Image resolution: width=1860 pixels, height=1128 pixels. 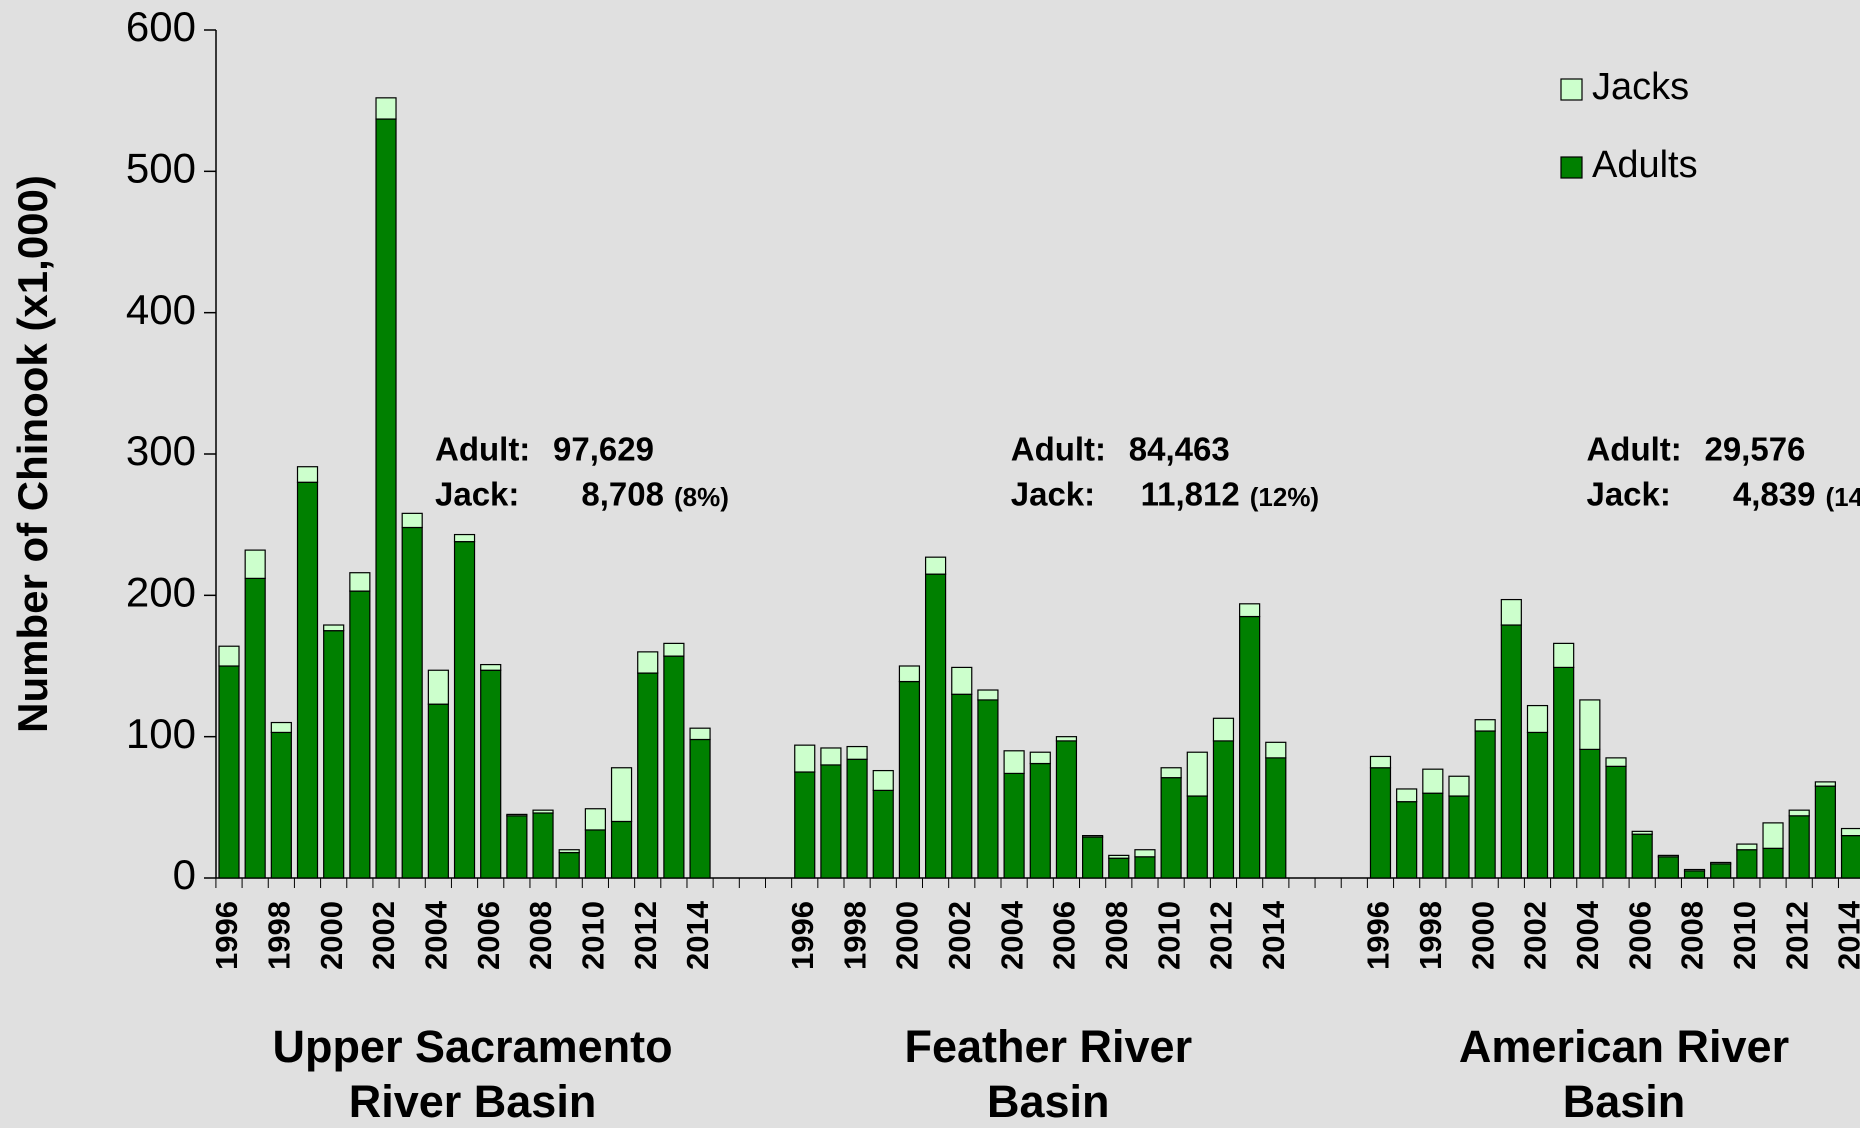 What do you see at coordinates (701, 497) in the screenshot?
I see `annotation: (8%)` at bounding box center [701, 497].